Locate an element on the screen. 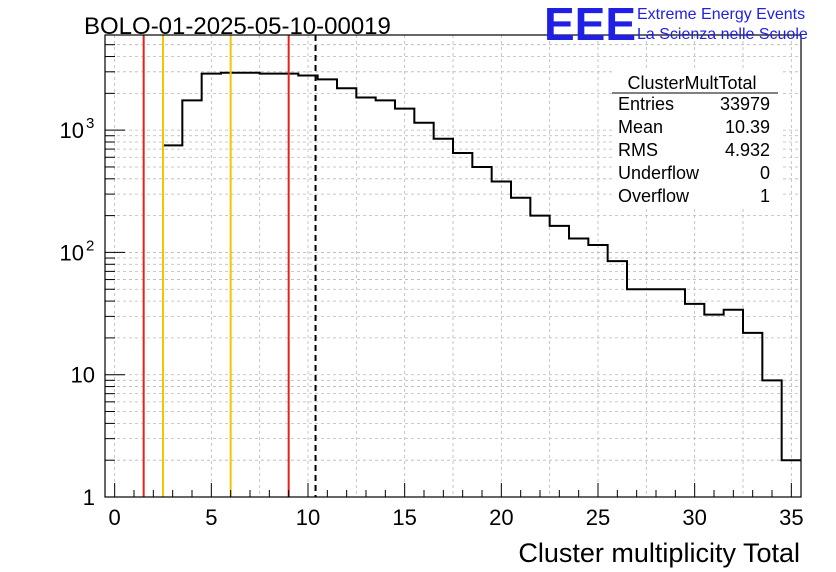 This screenshot has width=836, height=572. x-tick-label: 10 is located at coordinates (308, 517).